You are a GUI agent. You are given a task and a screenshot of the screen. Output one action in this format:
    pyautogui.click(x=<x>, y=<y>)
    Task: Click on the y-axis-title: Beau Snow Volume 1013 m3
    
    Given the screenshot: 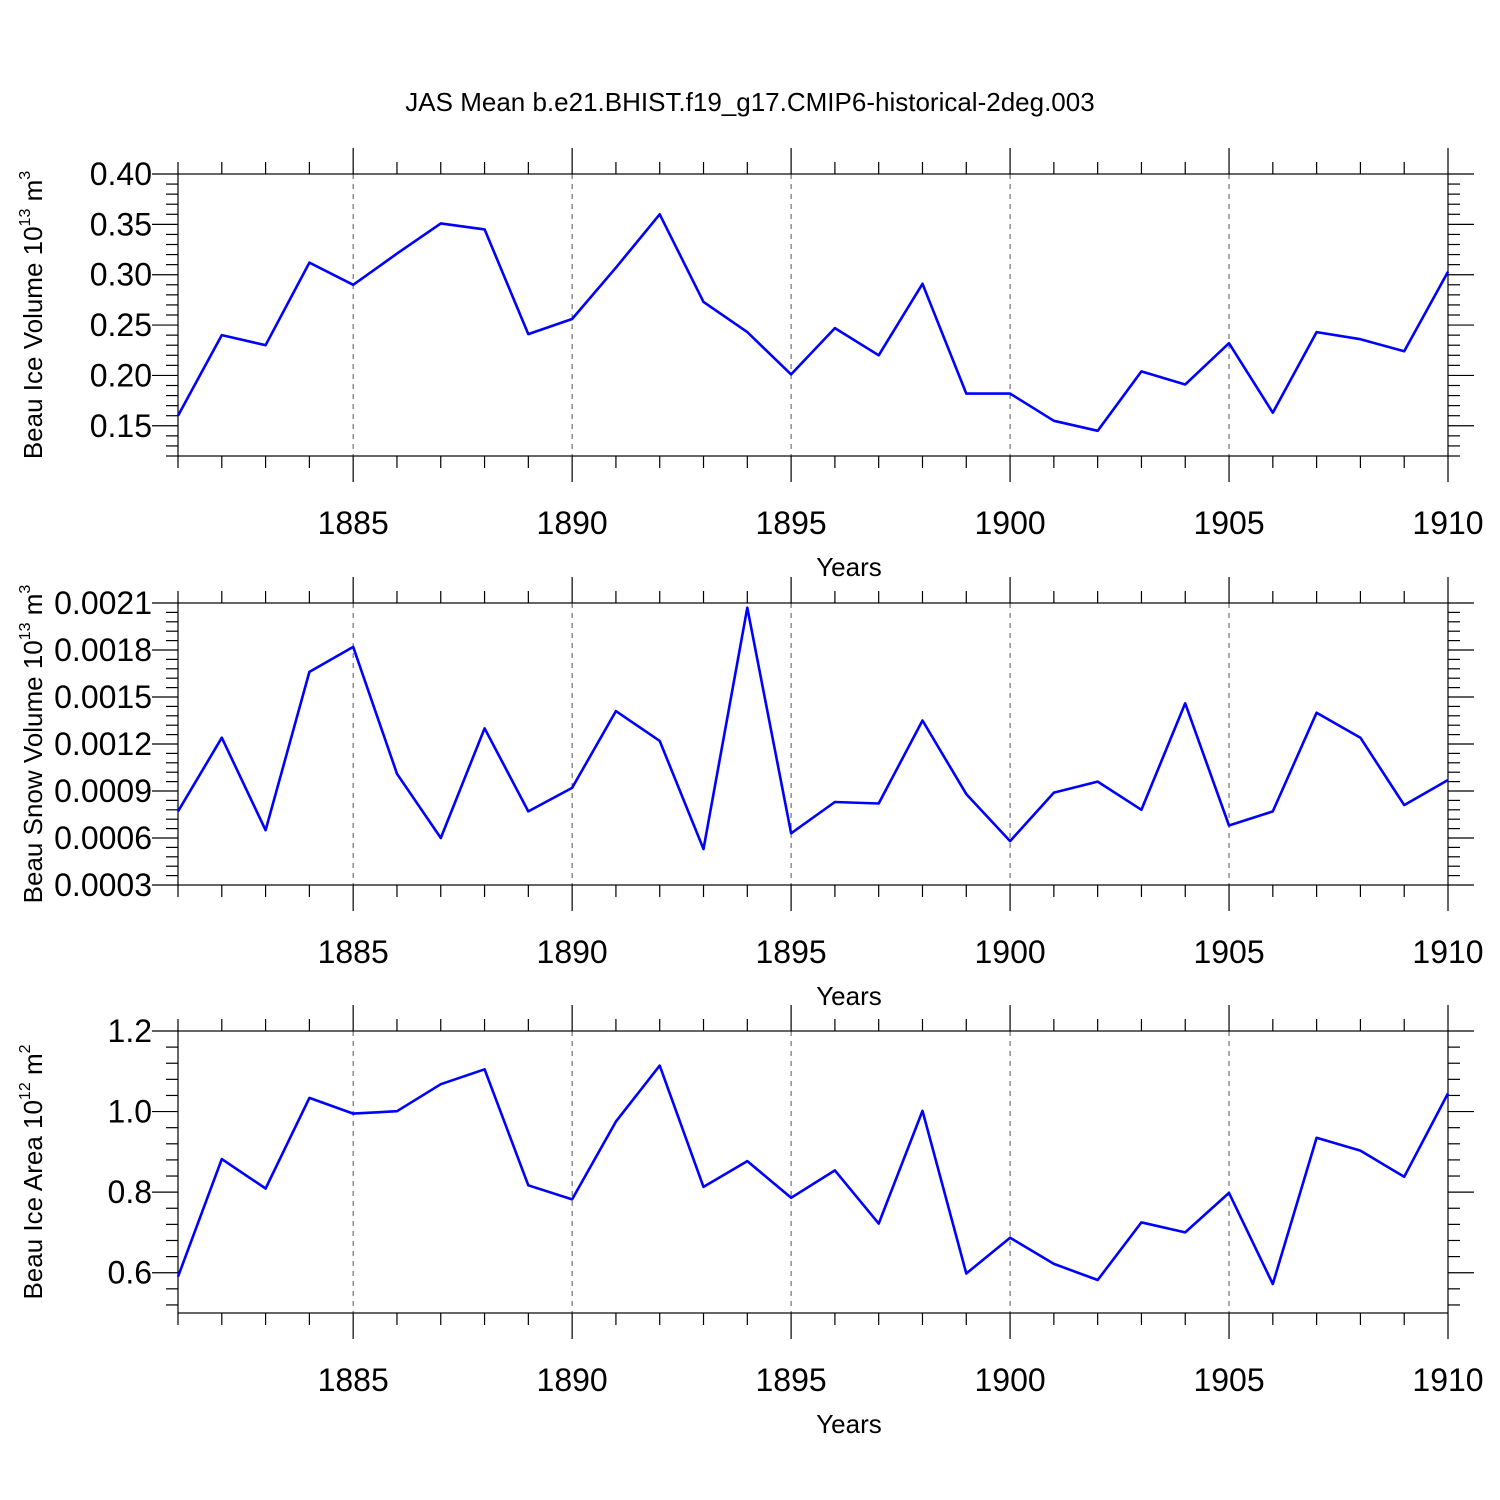 What is the action you would take?
    pyautogui.click(x=32, y=744)
    